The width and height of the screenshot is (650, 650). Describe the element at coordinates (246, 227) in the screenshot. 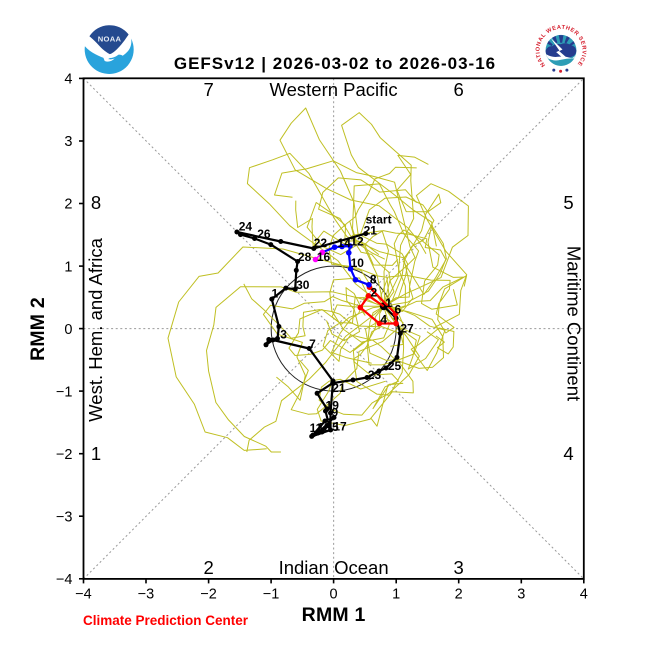

I see `svg-text: 24` at that location.